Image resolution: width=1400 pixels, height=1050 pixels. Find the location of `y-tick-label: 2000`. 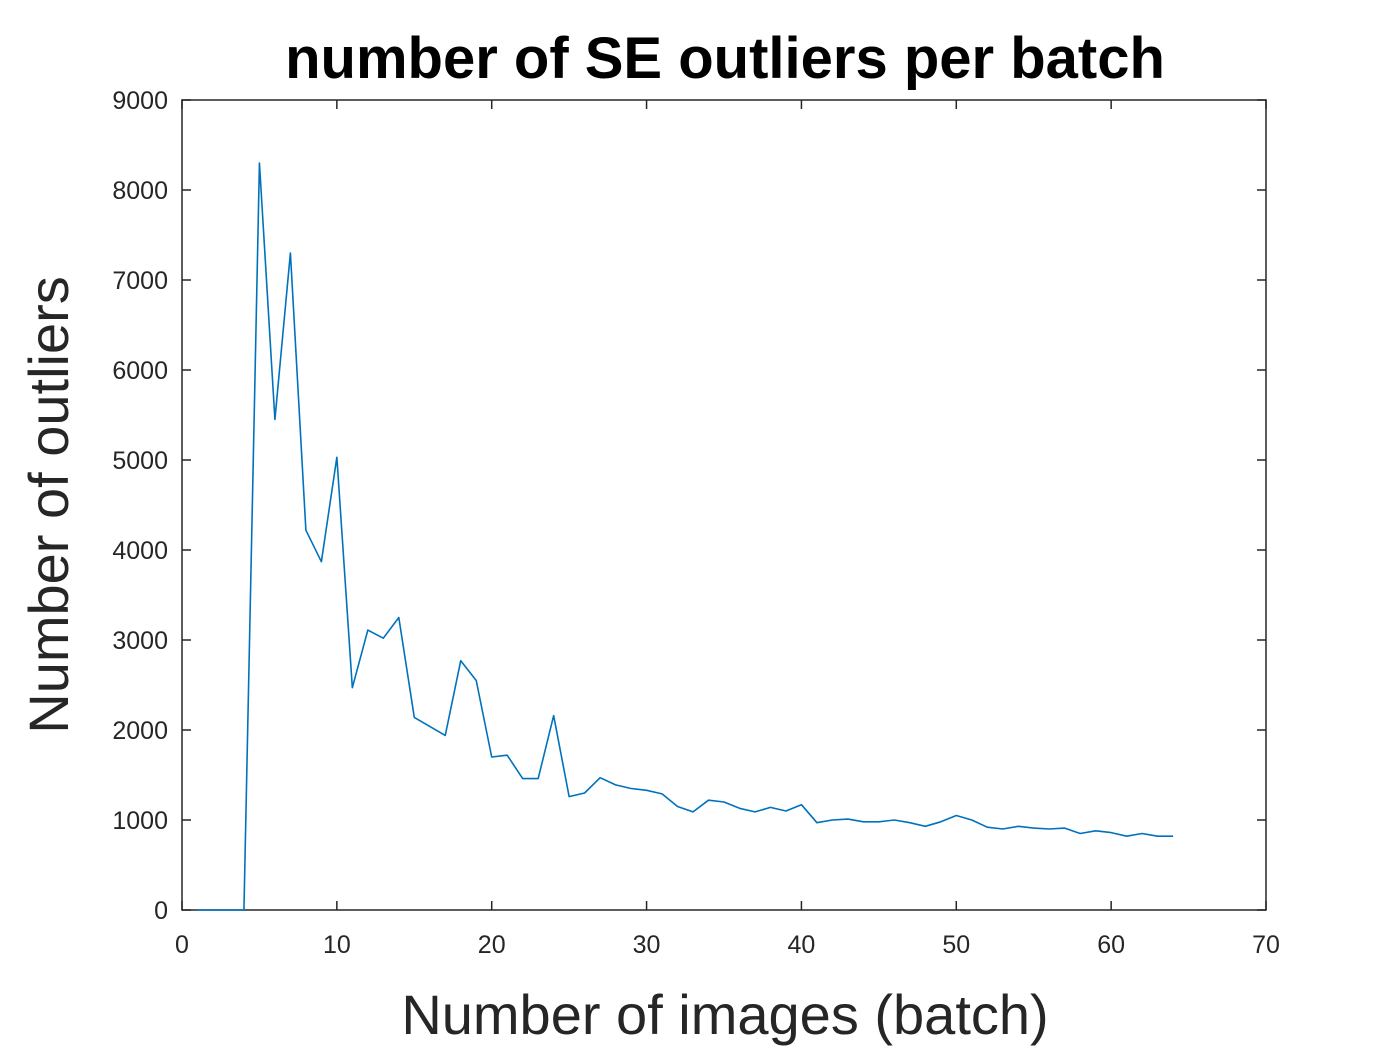

y-tick-label: 2000 is located at coordinates (140, 731).